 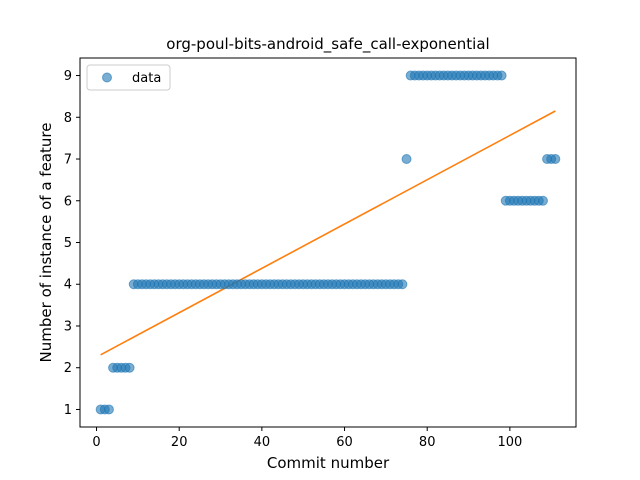 I want to click on y-tick-label: 1, so click(x=68, y=410).